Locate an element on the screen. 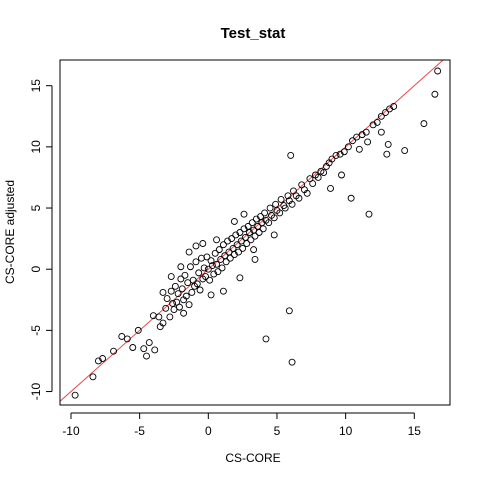 This screenshot has height=480, width=480. x-tick-label: 15 is located at coordinates (415, 431).